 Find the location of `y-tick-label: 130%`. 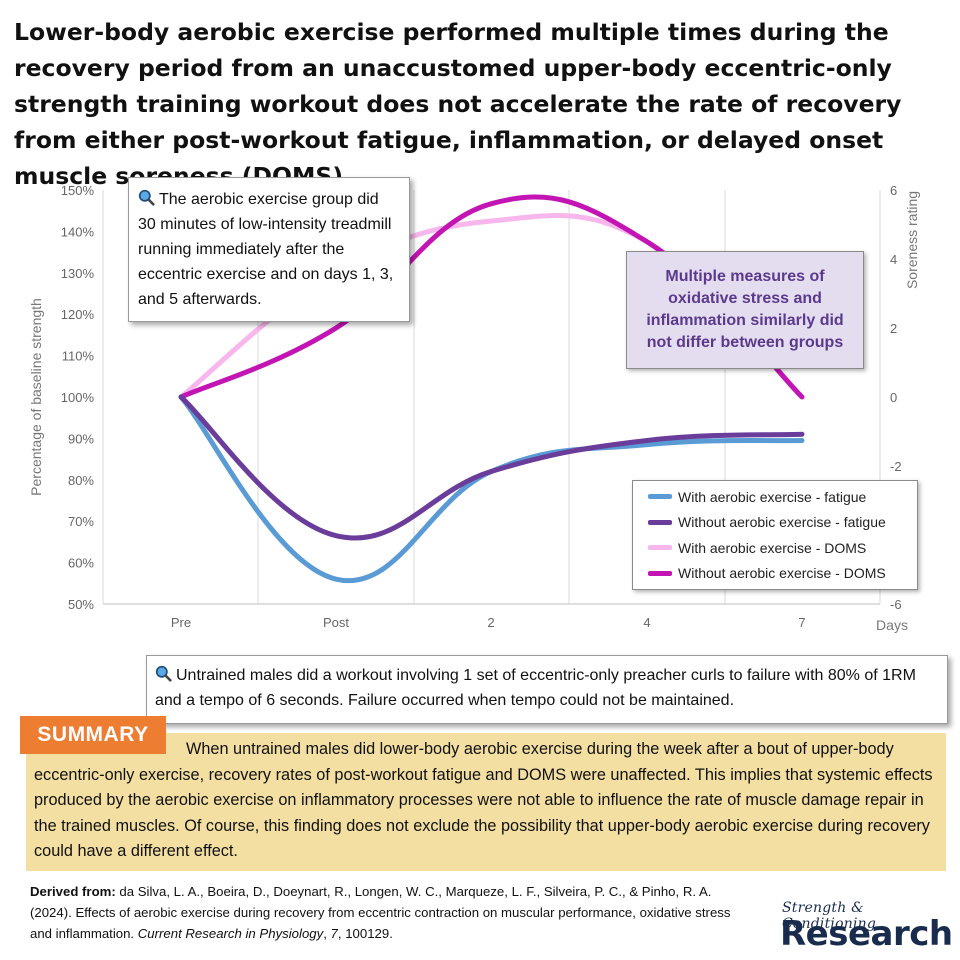

y-tick-label: 130% is located at coordinates (78, 273).